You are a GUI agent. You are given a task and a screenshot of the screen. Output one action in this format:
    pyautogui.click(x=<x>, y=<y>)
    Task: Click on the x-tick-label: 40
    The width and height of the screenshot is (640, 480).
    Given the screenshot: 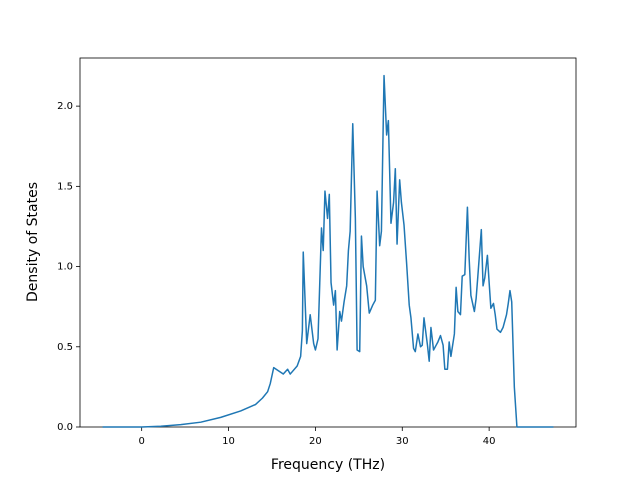 What is the action you would take?
    pyautogui.click(x=489, y=441)
    